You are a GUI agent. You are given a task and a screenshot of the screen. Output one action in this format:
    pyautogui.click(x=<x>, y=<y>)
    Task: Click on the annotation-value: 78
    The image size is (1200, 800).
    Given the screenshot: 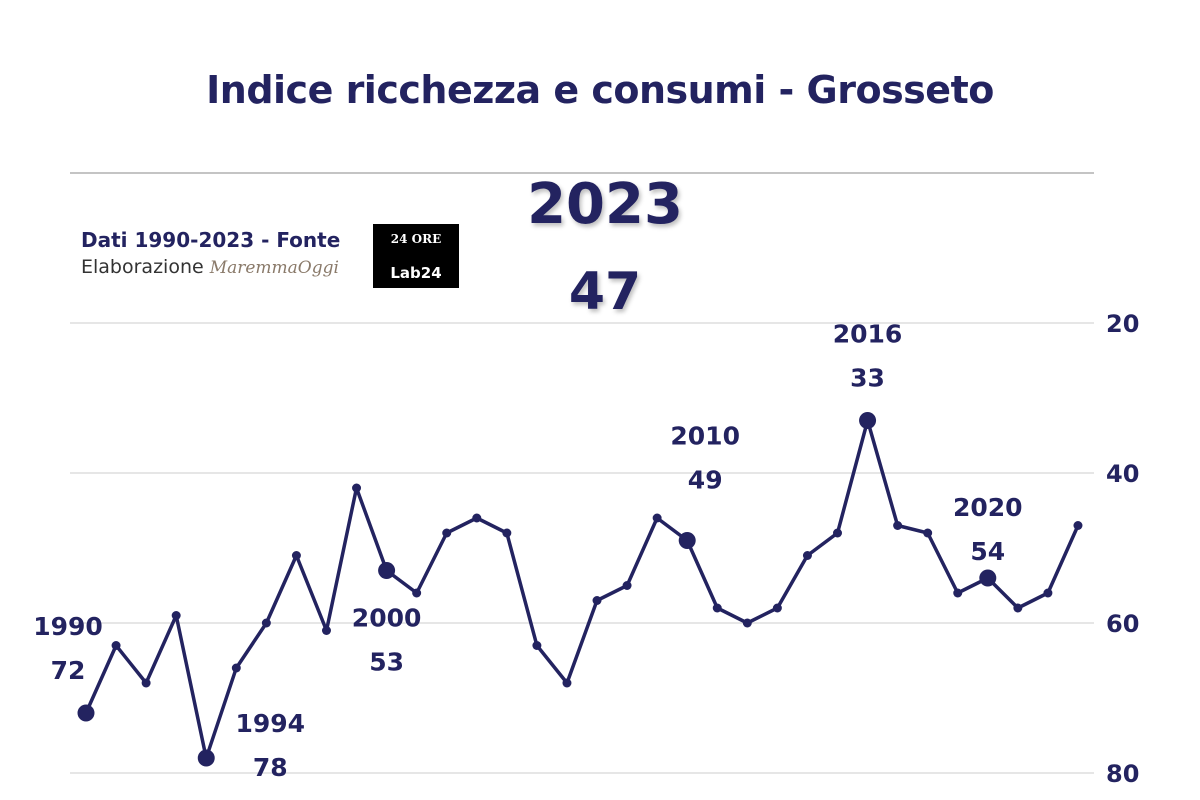 What is the action you would take?
    pyautogui.click(x=270, y=767)
    